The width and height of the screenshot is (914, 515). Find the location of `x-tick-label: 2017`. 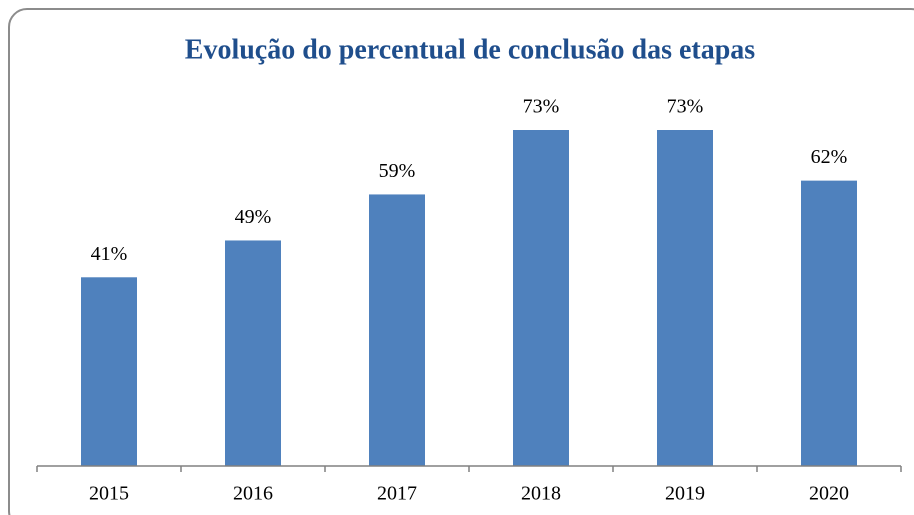

x-tick-label: 2017 is located at coordinates (397, 494).